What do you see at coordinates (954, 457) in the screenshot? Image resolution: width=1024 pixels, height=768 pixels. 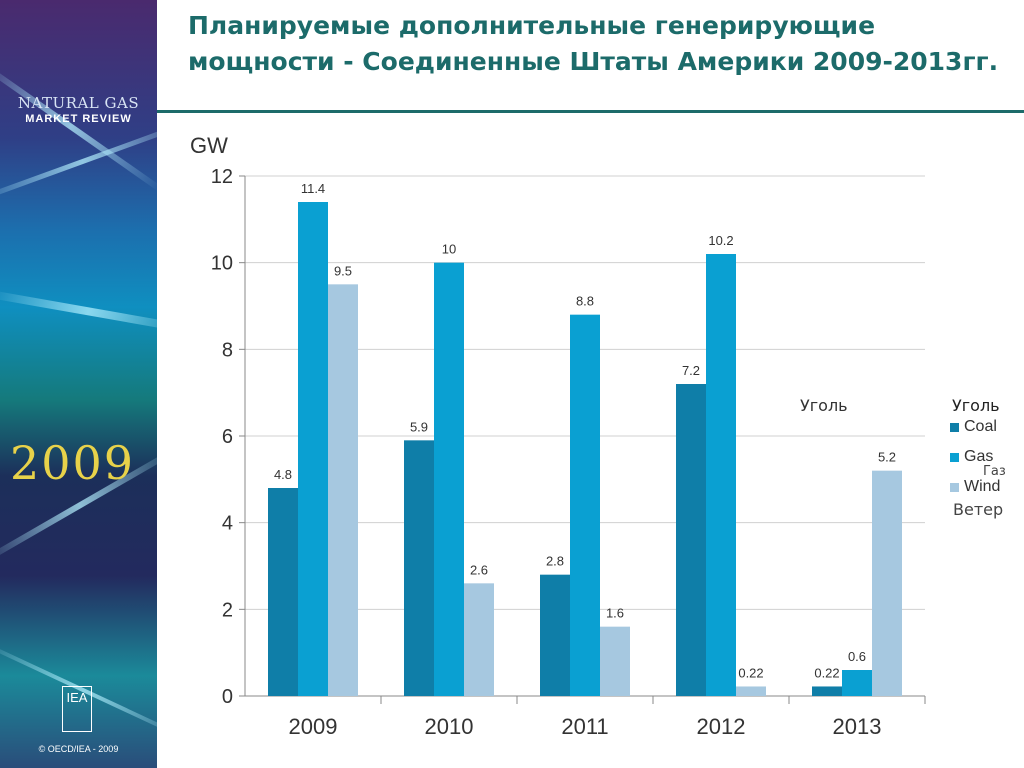 I see `legend-swatch-gas` at bounding box center [954, 457].